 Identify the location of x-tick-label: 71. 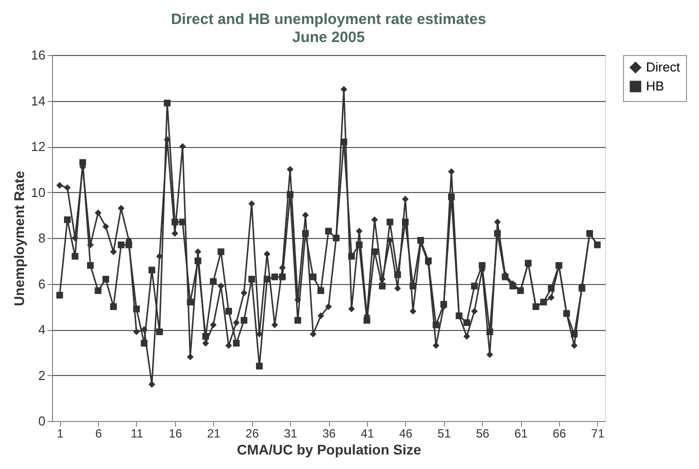
(598, 433).